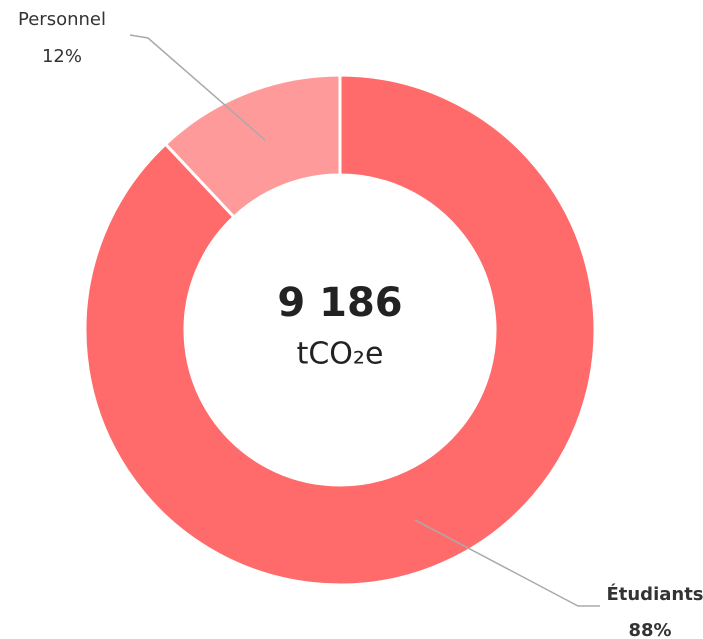 The width and height of the screenshot is (703, 639). I want to click on slice-value-label: 88%, so click(649, 629).